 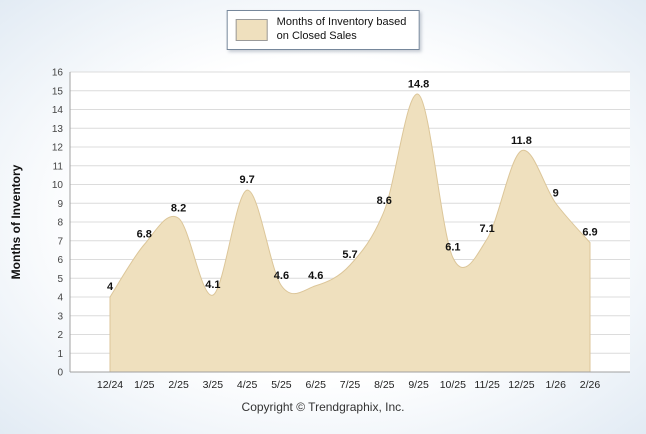 What do you see at coordinates (453, 385) in the screenshot?
I see `x-tick-label: 10/25` at bounding box center [453, 385].